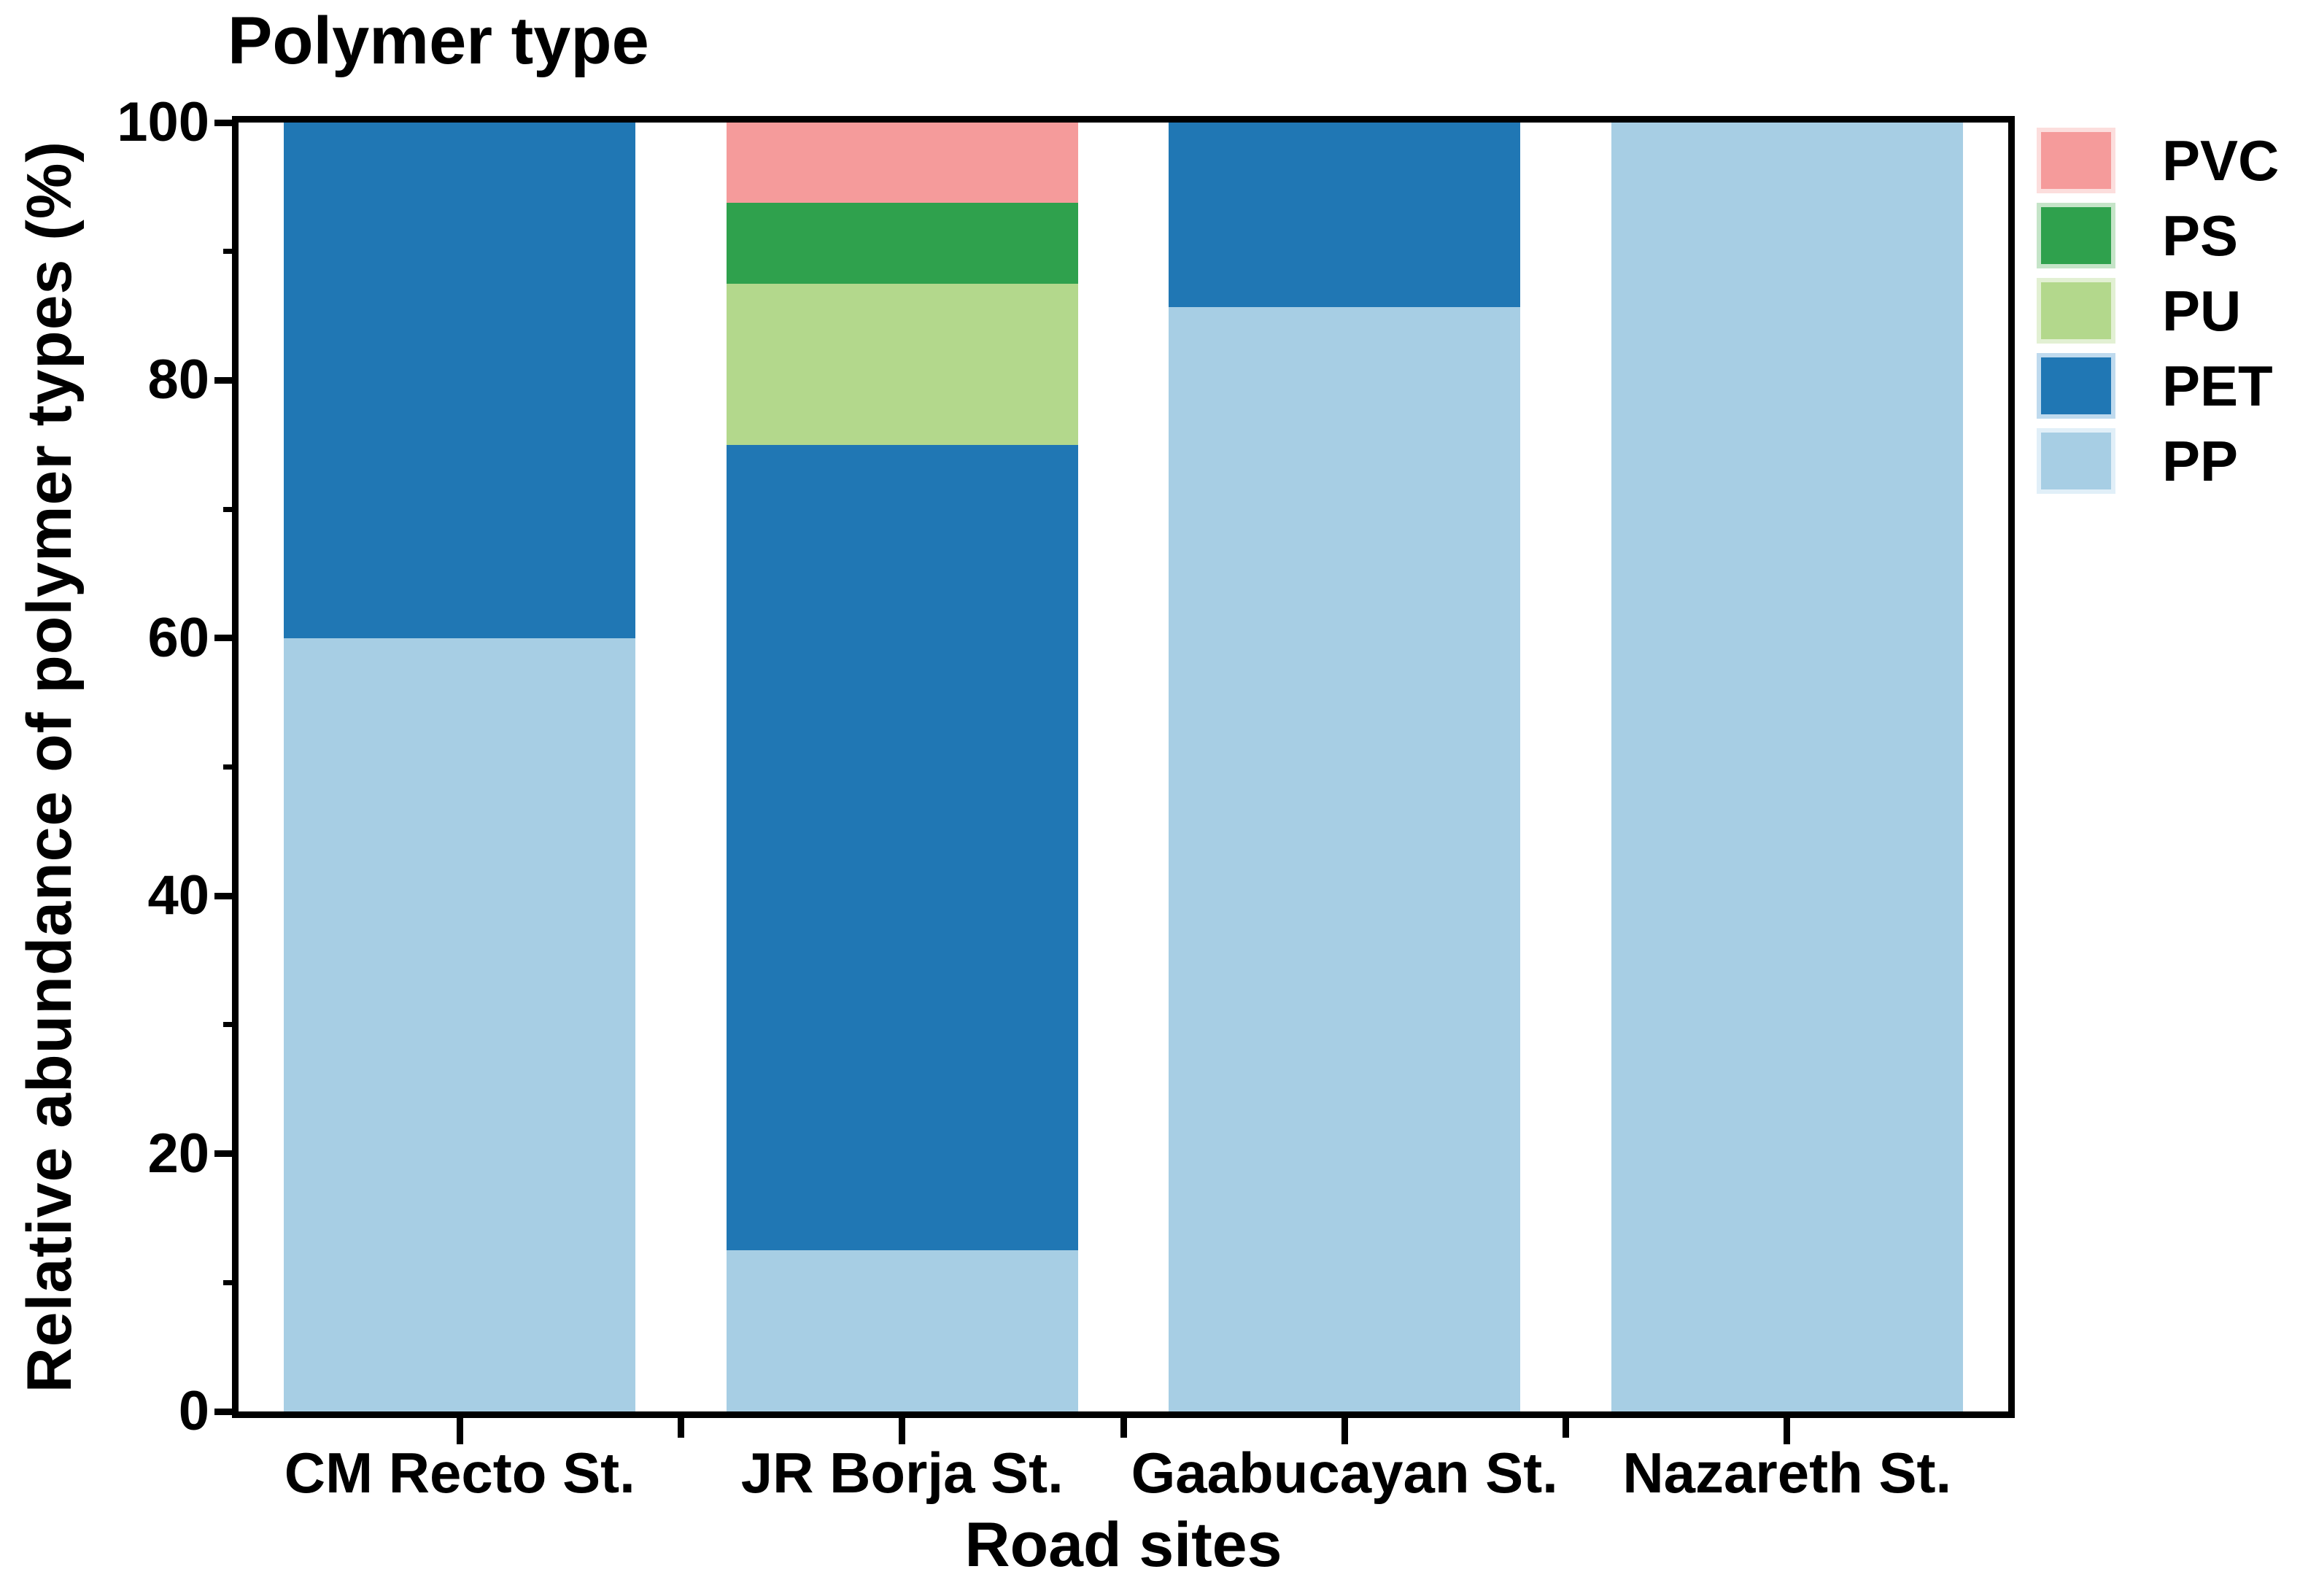  Describe the element at coordinates (2200, 236) in the screenshot. I see `legend-label-ps: PS` at that location.